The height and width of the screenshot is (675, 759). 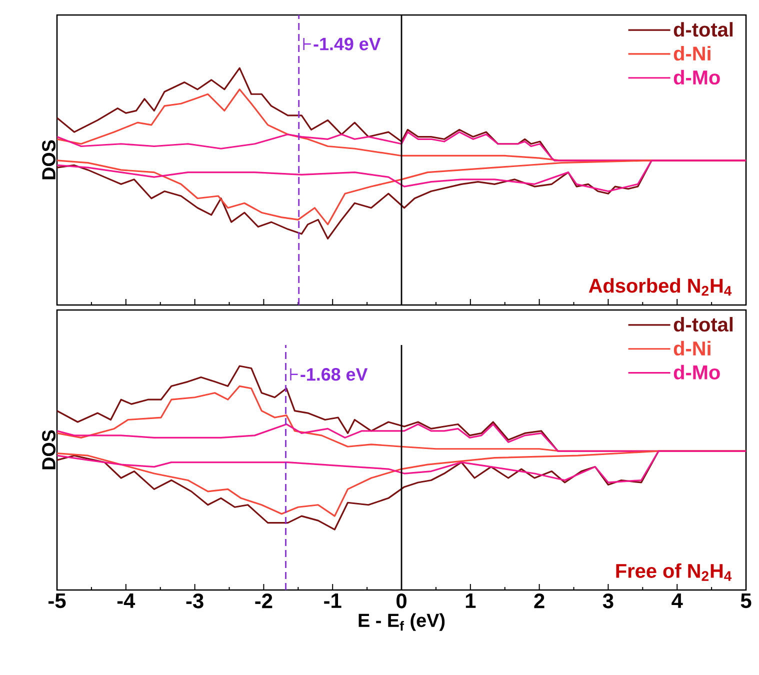 What do you see at coordinates (401, 601) in the screenshot?
I see `x-tick-label: 0` at bounding box center [401, 601].